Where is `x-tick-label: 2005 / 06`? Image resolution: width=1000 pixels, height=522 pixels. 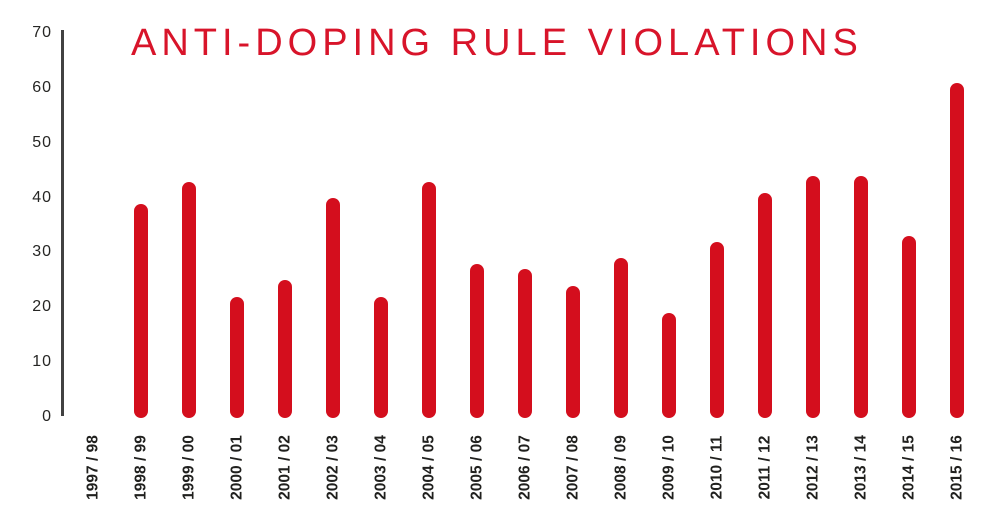 x-tick-label: 2005 / 06 is located at coordinates (477, 467).